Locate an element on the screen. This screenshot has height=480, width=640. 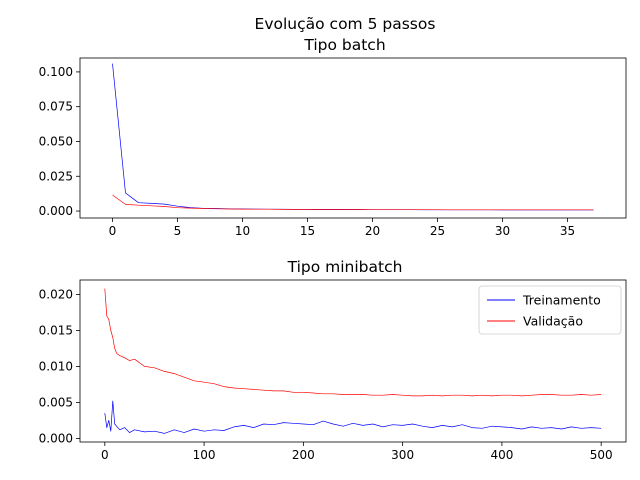
chart-minibatch-y-tick: 0.000 is located at coordinates (59, 438).